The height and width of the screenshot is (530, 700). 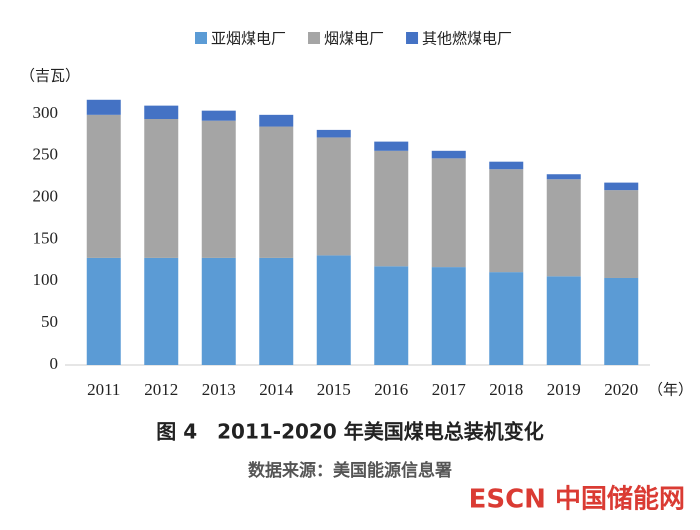 What do you see at coordinates (506, 389) in the screenshot?
I see `x-tick-label: 2018` at bounding box center [506, 389].